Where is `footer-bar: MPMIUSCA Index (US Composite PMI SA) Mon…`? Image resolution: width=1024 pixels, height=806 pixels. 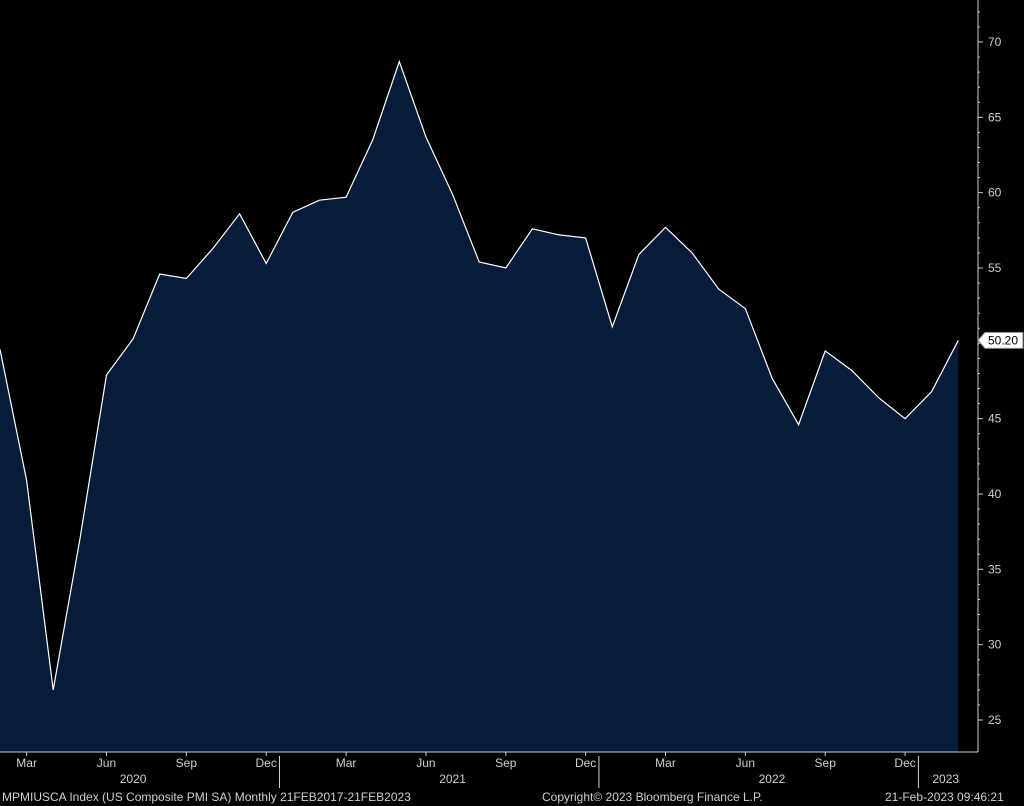
footer-bar: MPMIUSCA Index (US Composite PMI SA) Mon… is located at coordinates (512, 797).